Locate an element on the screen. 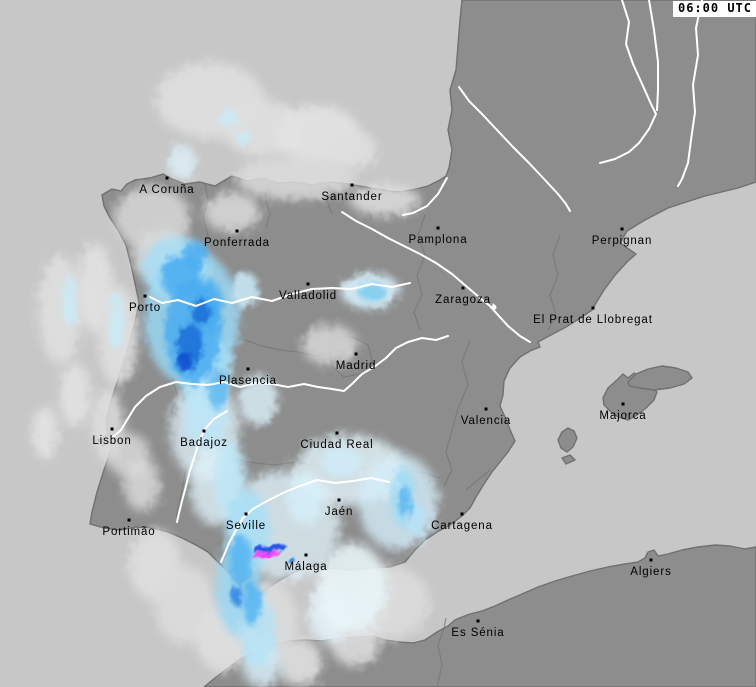 Image resolution: width=756 pixels, height=687 pixels. river-loire is located at coordinates (628, 82).